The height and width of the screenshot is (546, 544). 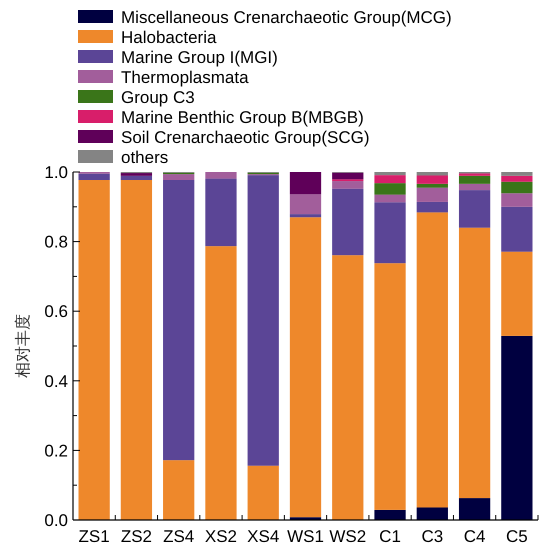 What do you see at coordinates (56, 172) in the screenshot?
I see `y-tick-label: 1.0` at bounding box center [56, 172].